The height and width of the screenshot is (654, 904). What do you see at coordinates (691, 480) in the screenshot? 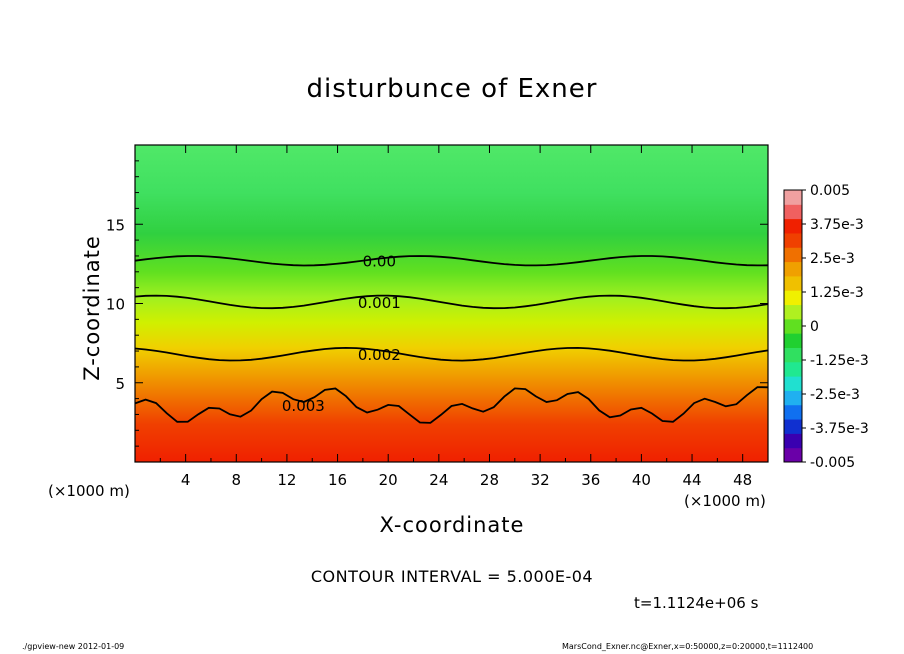
I see `x-tick-label: 44` at bounding box center [691, 480].